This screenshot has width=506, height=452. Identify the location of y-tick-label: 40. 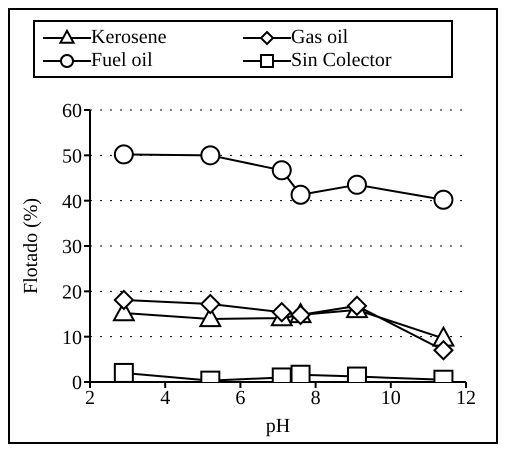
(72, 201).